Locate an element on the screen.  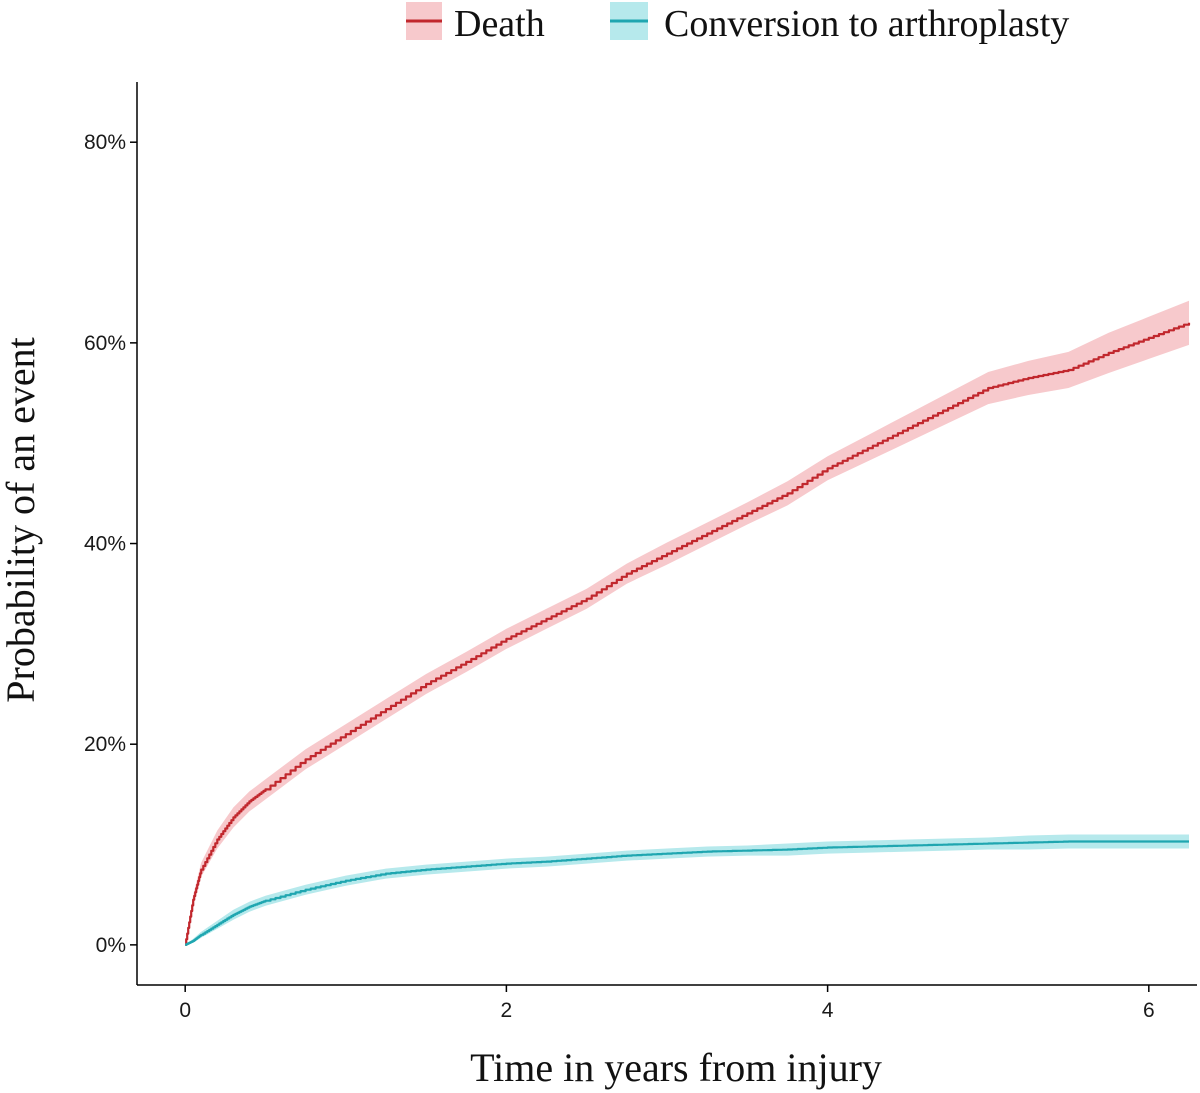
line-conversion-to-arthroplasty is located at coordinates (687, 893).